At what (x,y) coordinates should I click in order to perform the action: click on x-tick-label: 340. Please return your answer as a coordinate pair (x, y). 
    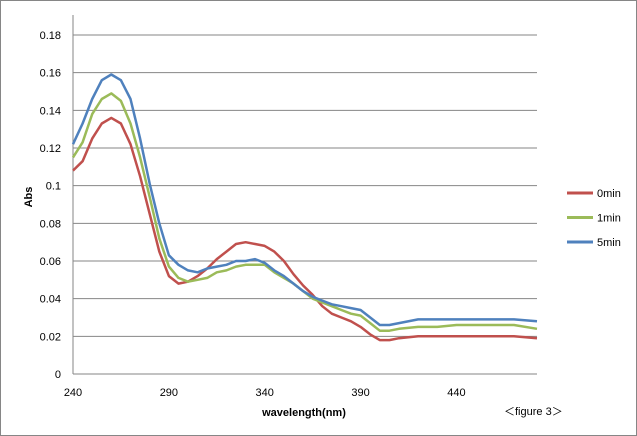
    Looking at the image, I should click on (265, 393).